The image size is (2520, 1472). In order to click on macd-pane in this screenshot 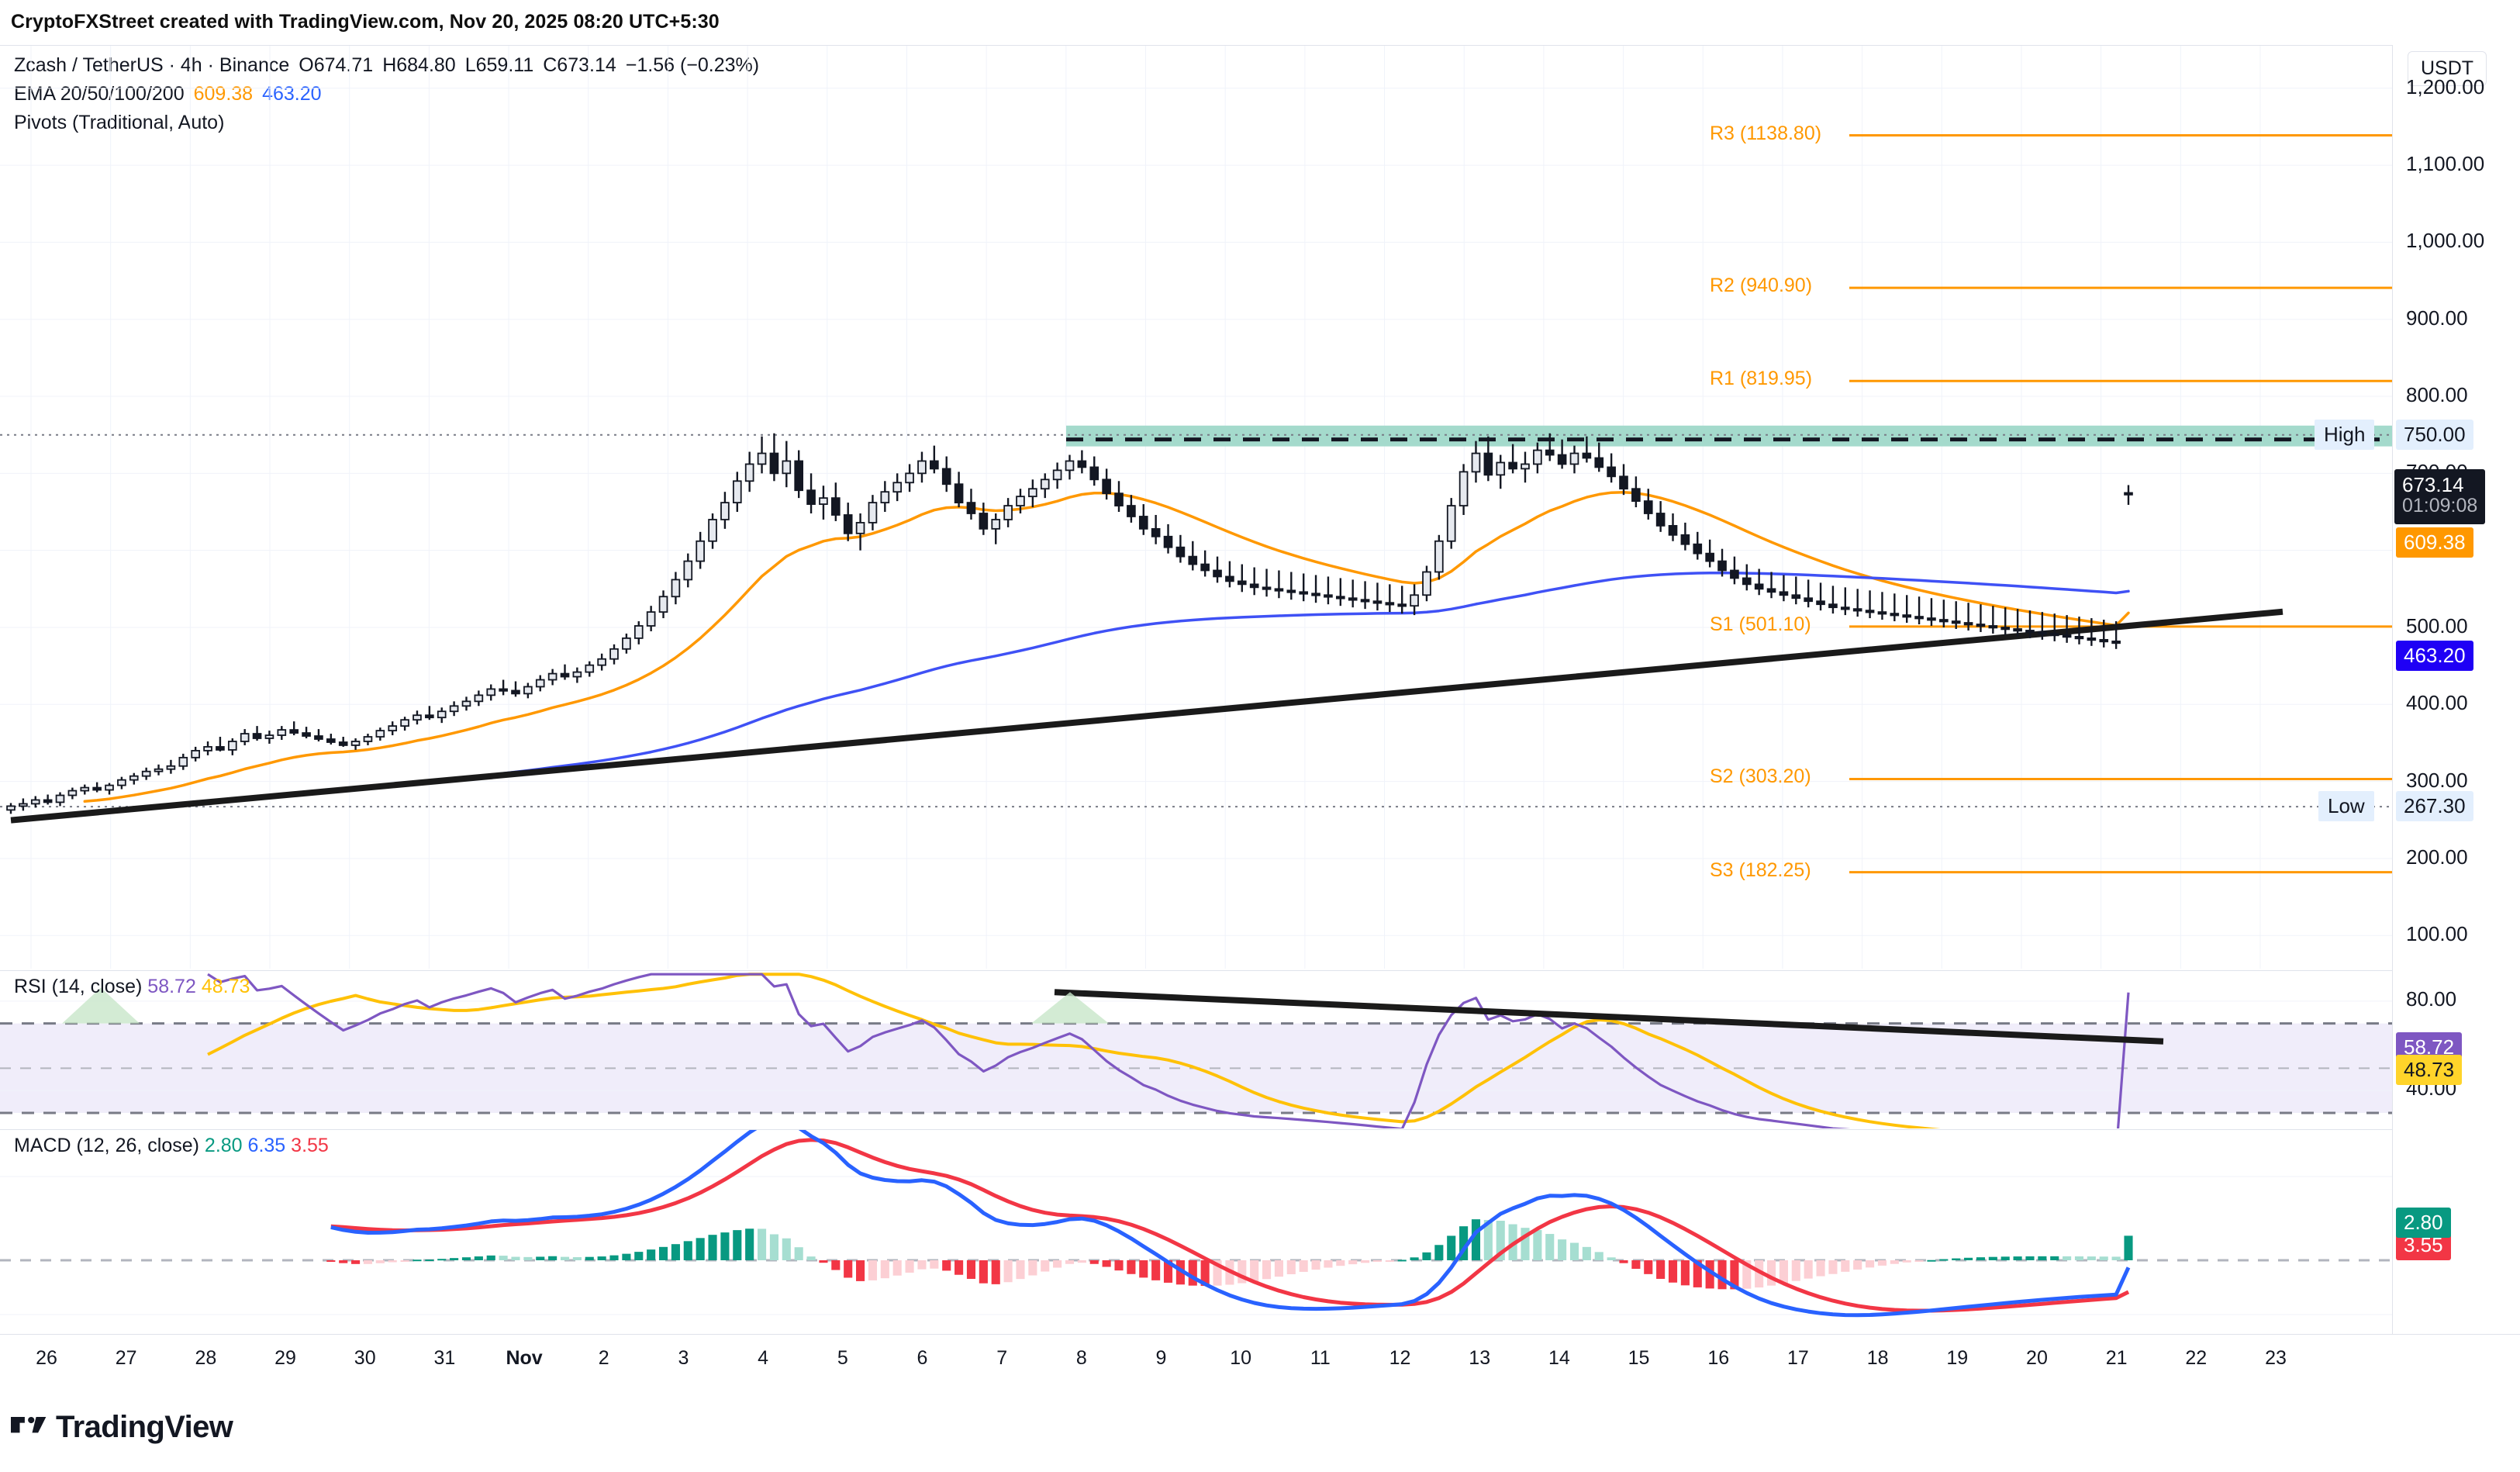, I will do `click(1196, 1231)`.